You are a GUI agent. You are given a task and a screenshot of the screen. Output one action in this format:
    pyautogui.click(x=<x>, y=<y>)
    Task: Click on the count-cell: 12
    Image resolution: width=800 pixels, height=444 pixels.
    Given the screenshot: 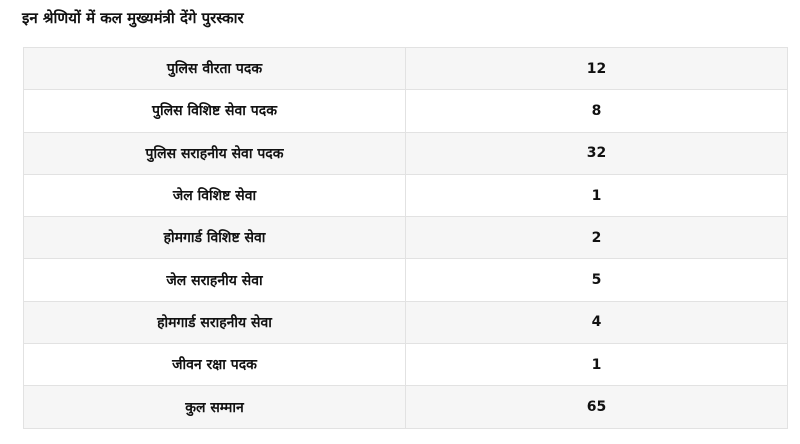 What is the action you would take?
    pyautogui.click(x=596, y=68)
    